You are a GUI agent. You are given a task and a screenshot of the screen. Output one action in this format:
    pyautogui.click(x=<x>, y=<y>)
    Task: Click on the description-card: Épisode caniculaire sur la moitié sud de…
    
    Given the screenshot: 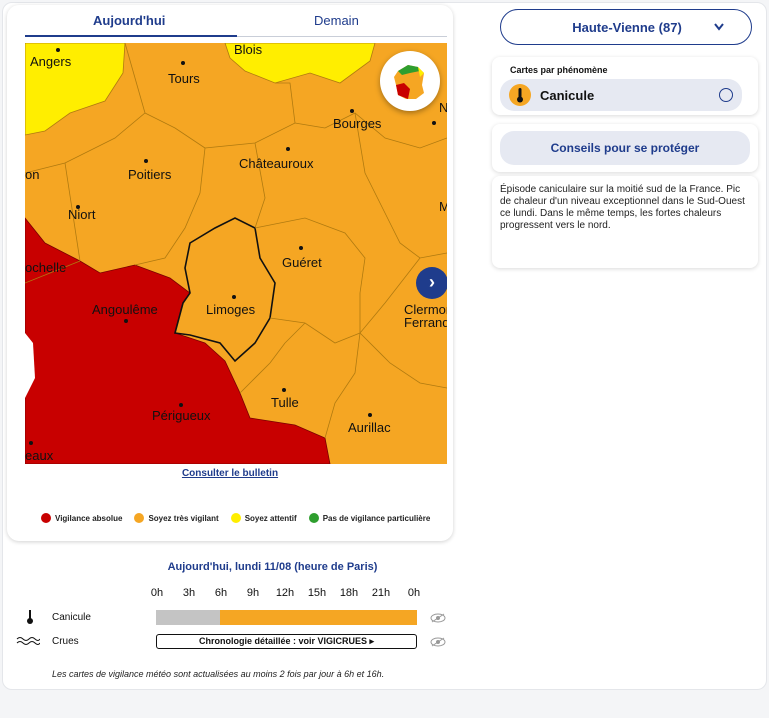 What is the action you would take?
    pyautogui.click(x=625, y=222)
    